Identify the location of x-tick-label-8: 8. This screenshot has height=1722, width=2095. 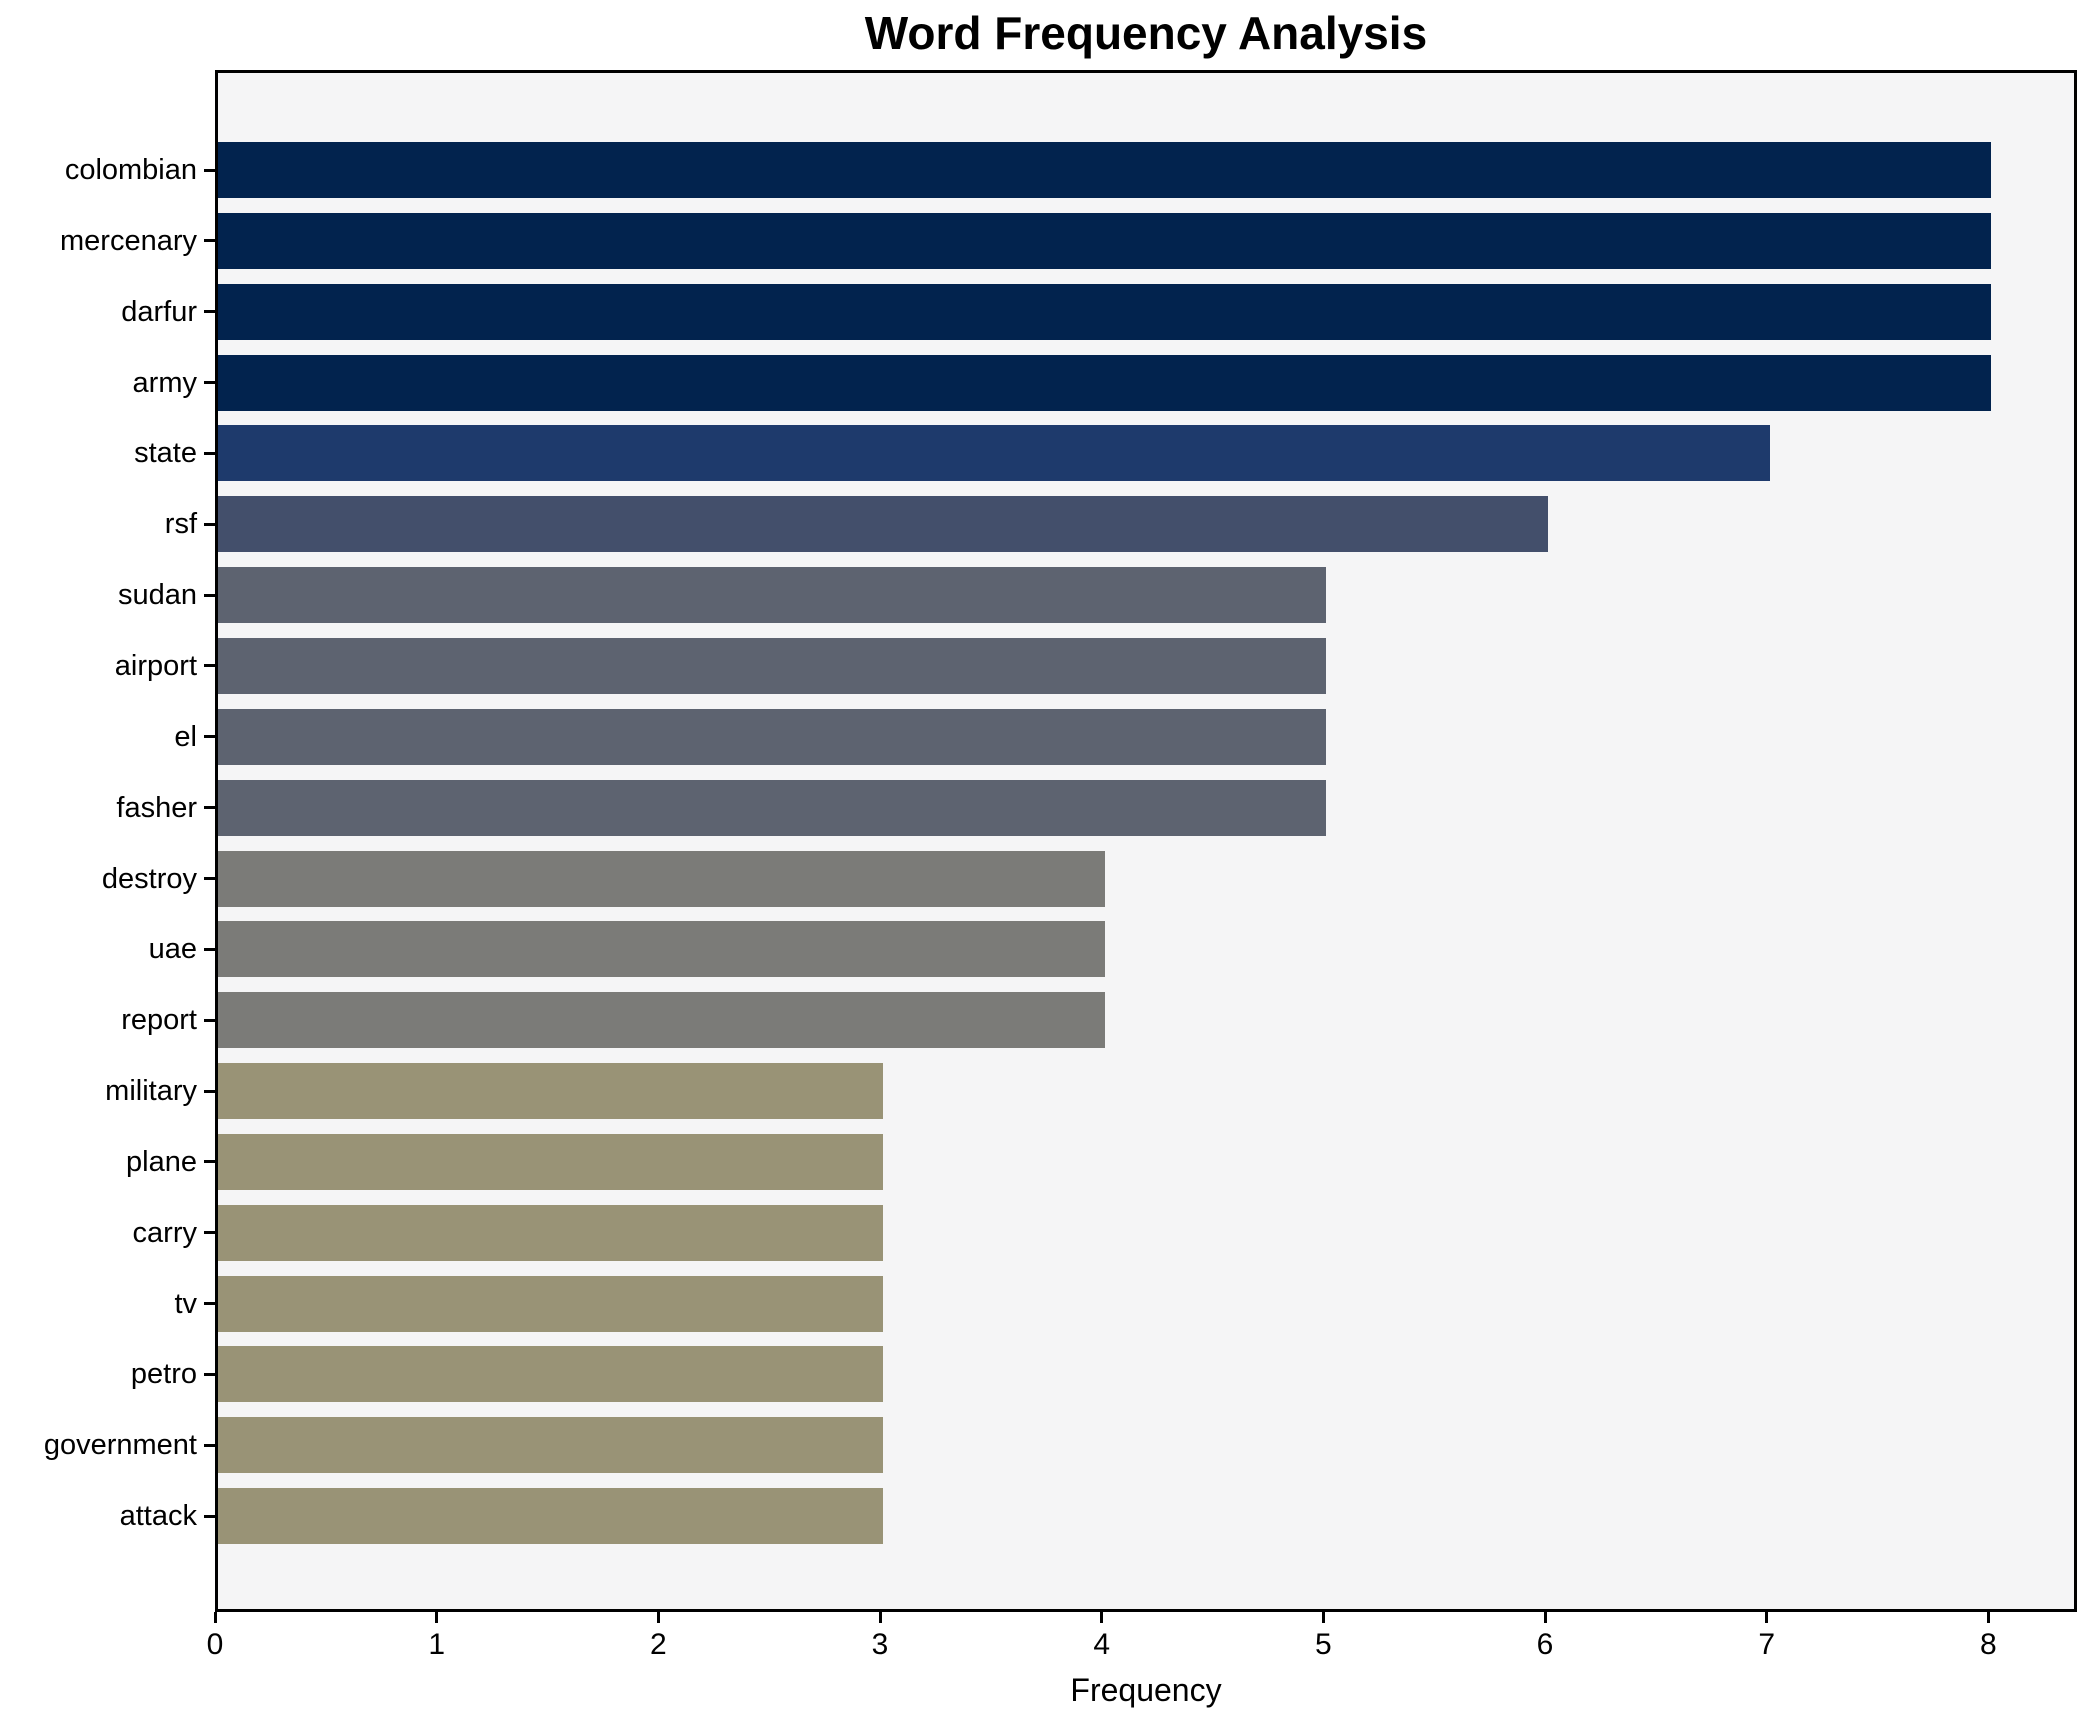
(1988, 1644).